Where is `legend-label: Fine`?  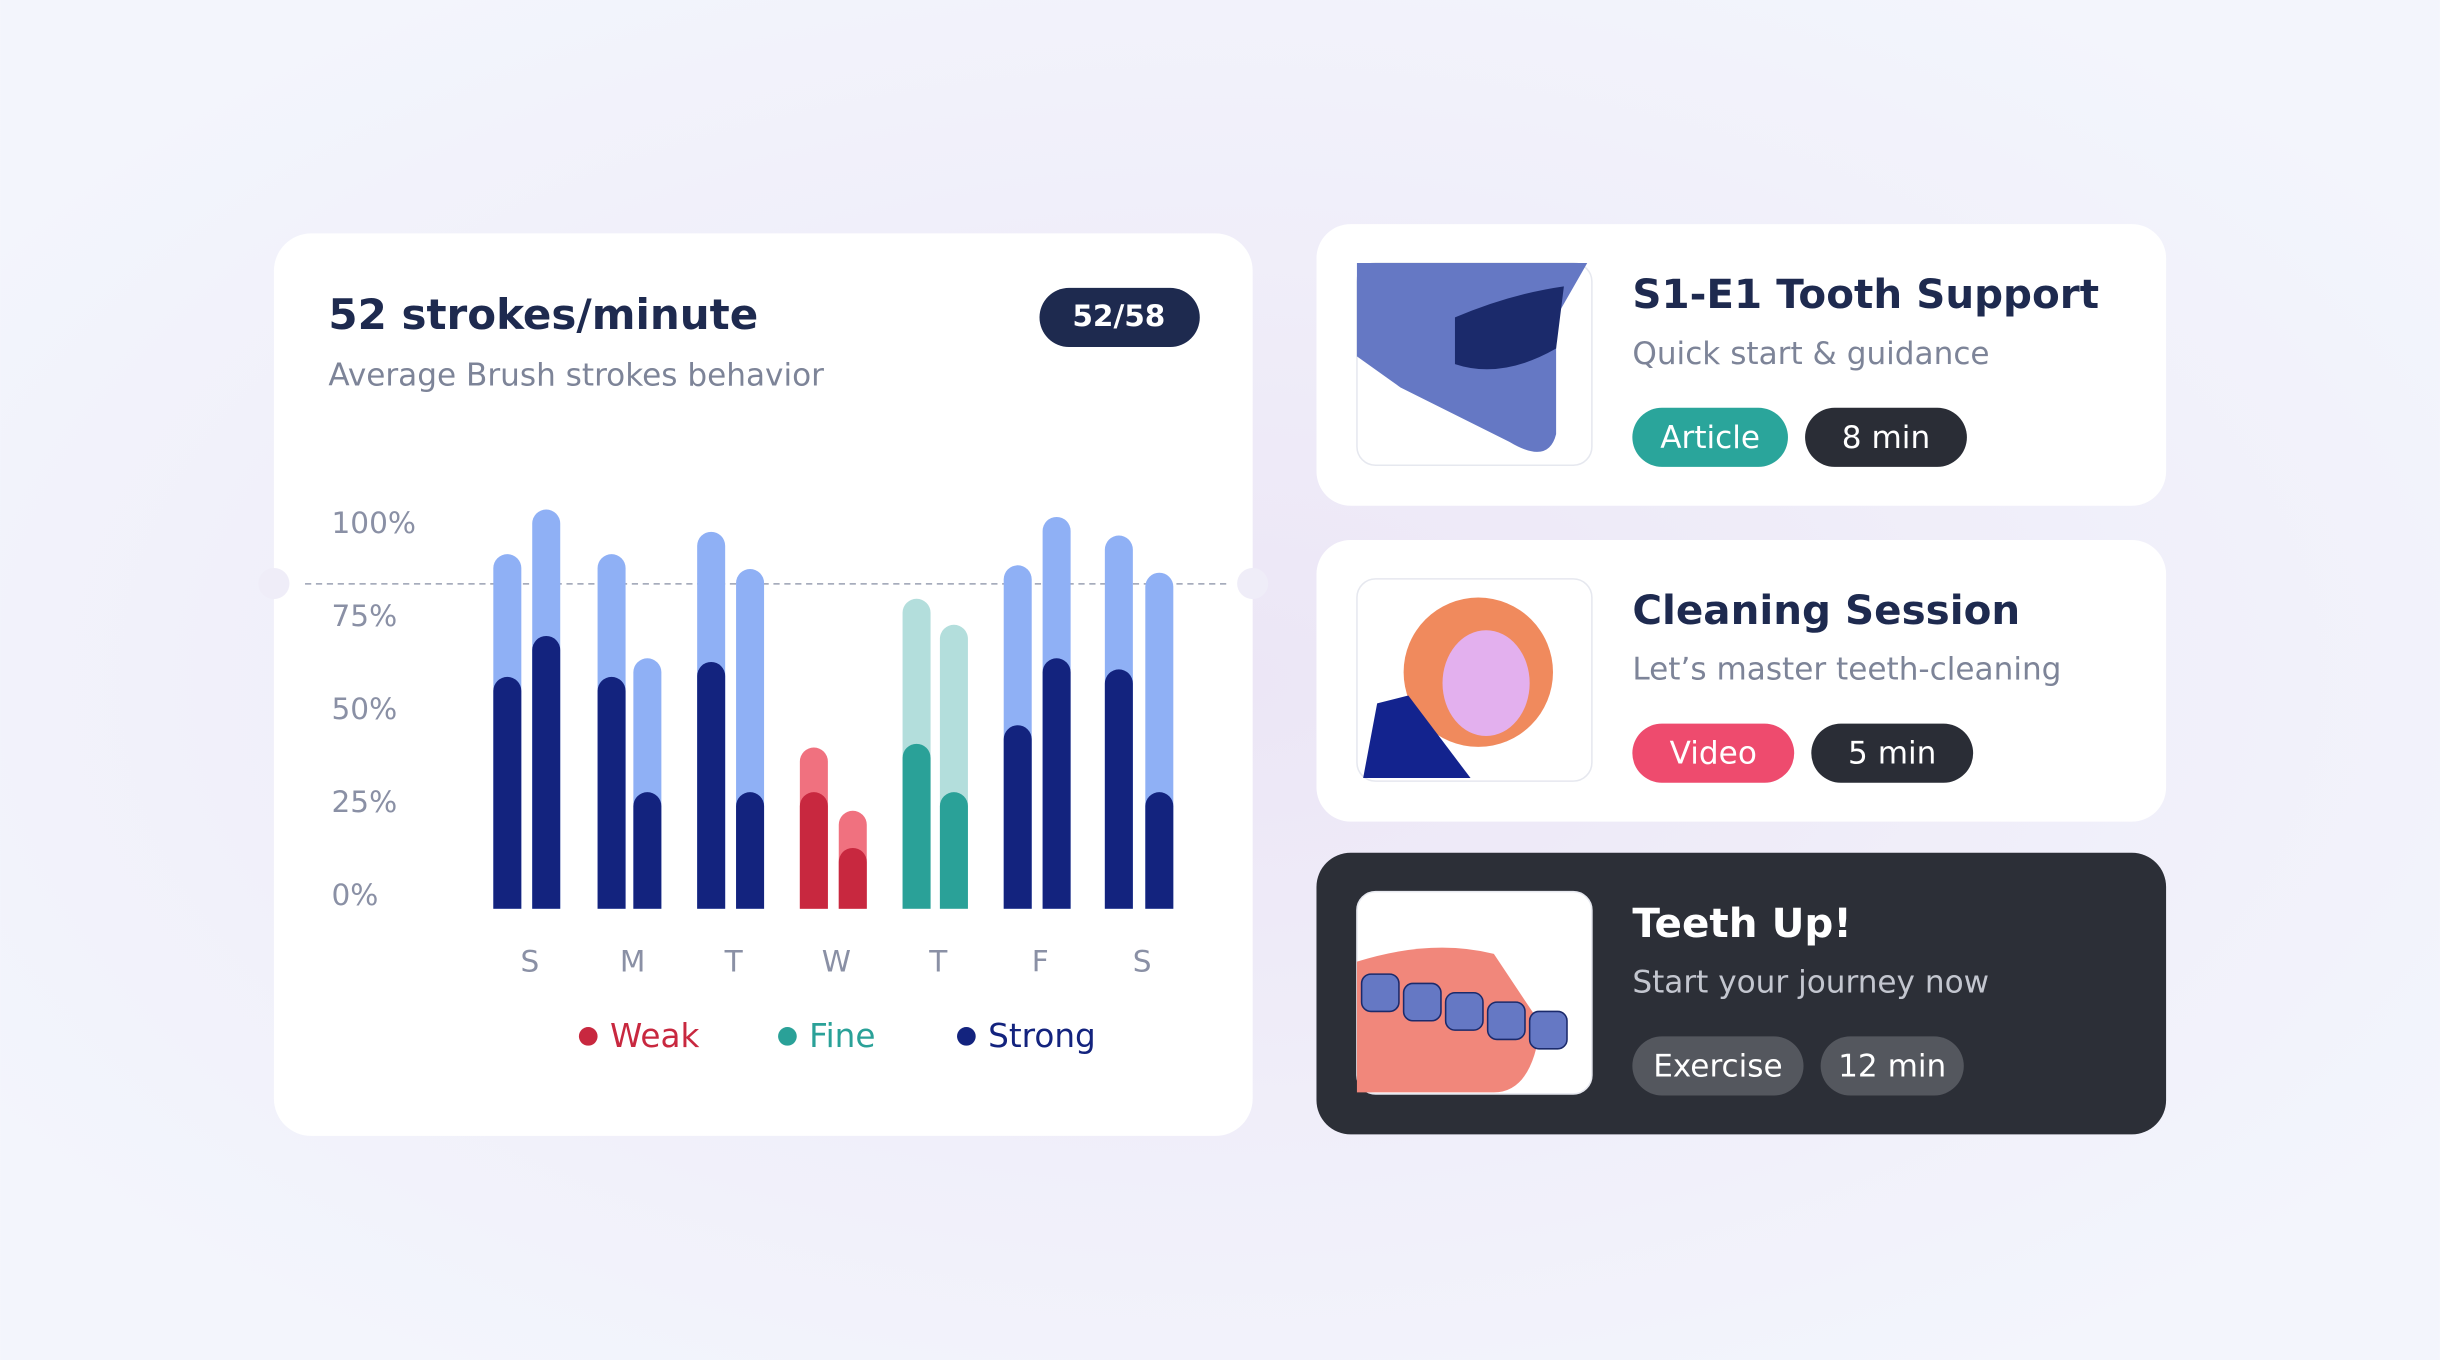 legend-label: Fine is located at coordinates (842, 1036).